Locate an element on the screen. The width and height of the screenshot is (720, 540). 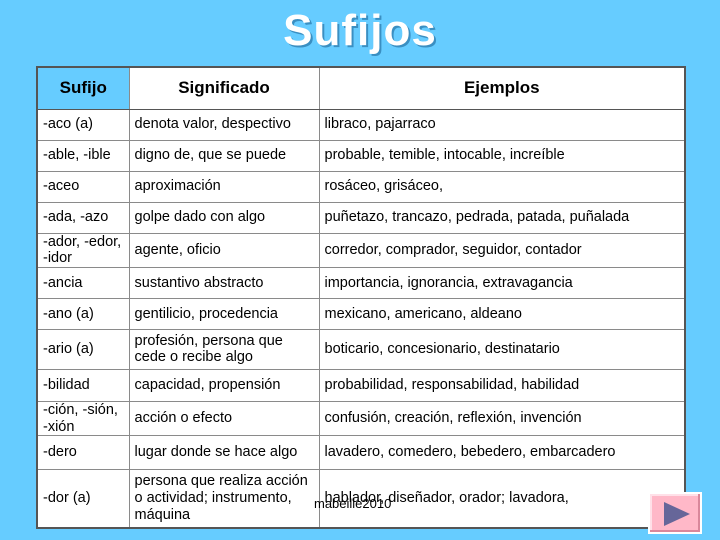
cell-significado: capacidad, propensión is located at coordinates (224, 385).